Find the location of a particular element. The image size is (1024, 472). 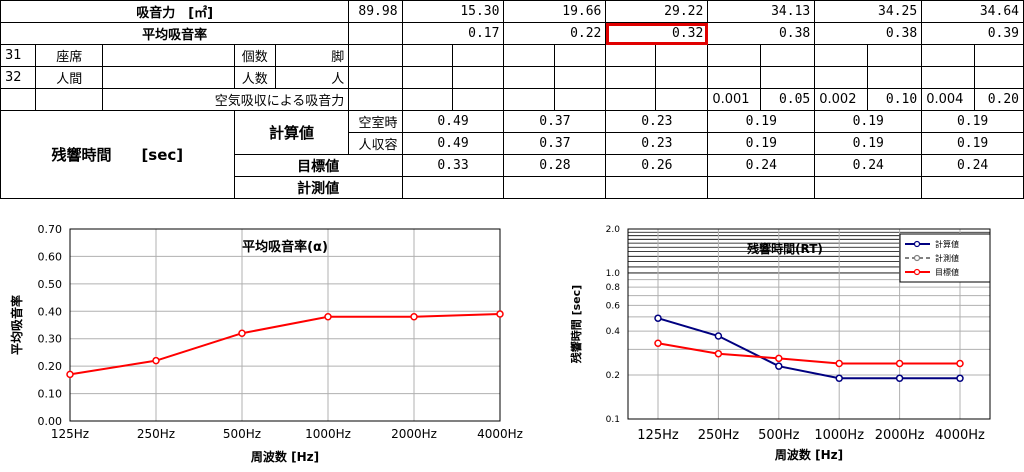

people-unit: 人 is located at coordinates (312, 77).